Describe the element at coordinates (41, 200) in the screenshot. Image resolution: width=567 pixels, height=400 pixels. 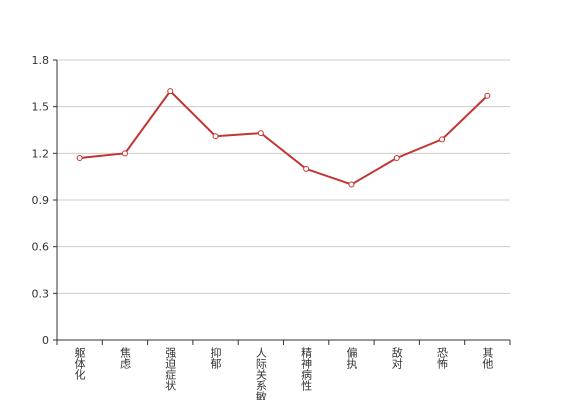
I see `y-tick-label: 0.9` at that location.